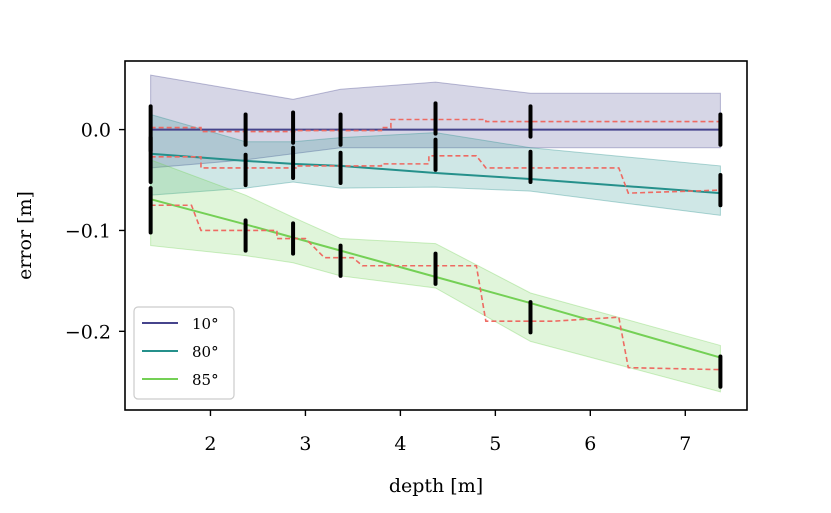  What do you see at coordinates (436, 486) in the screenshot?
I see `x-axis-label: depth [m]` at bounding box center [436, 486].